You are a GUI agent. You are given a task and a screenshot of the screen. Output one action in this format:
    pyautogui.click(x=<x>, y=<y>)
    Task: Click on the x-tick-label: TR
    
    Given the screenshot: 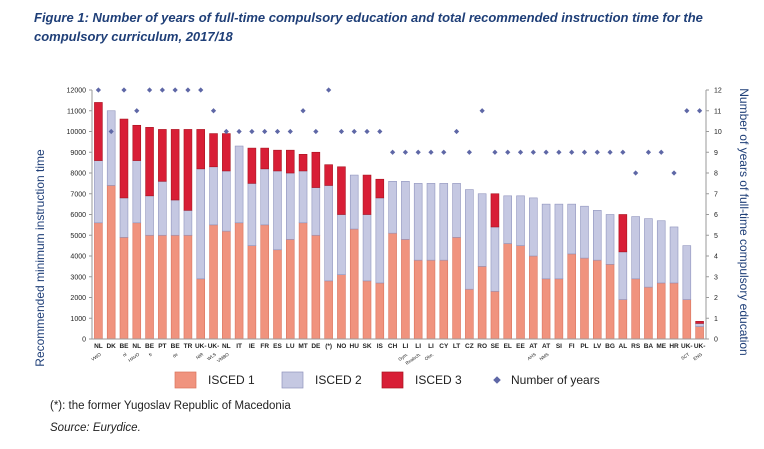 What is the action you would take?
    pyautogui.click(x=188, y=346)
    